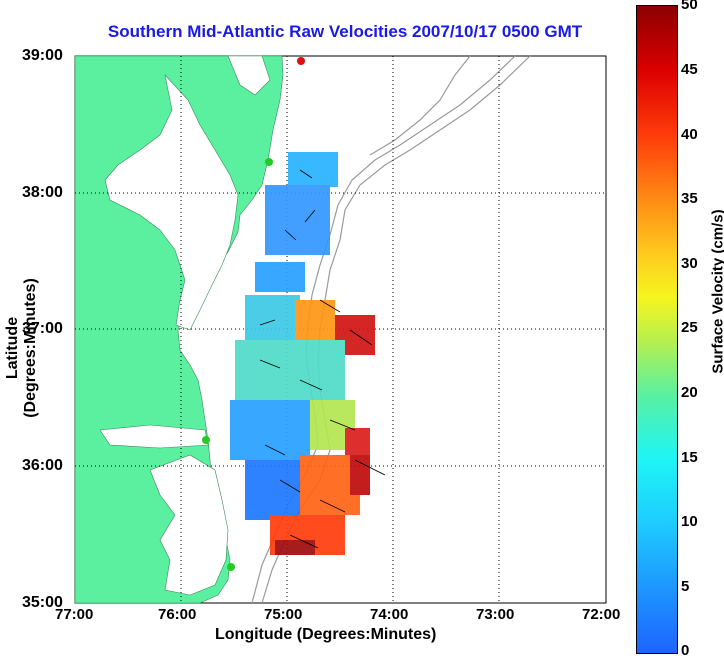 The image size is (724, 659). I want to click on y-axis-label: Latitude (Degrees:Minutes), so click(21, 348).